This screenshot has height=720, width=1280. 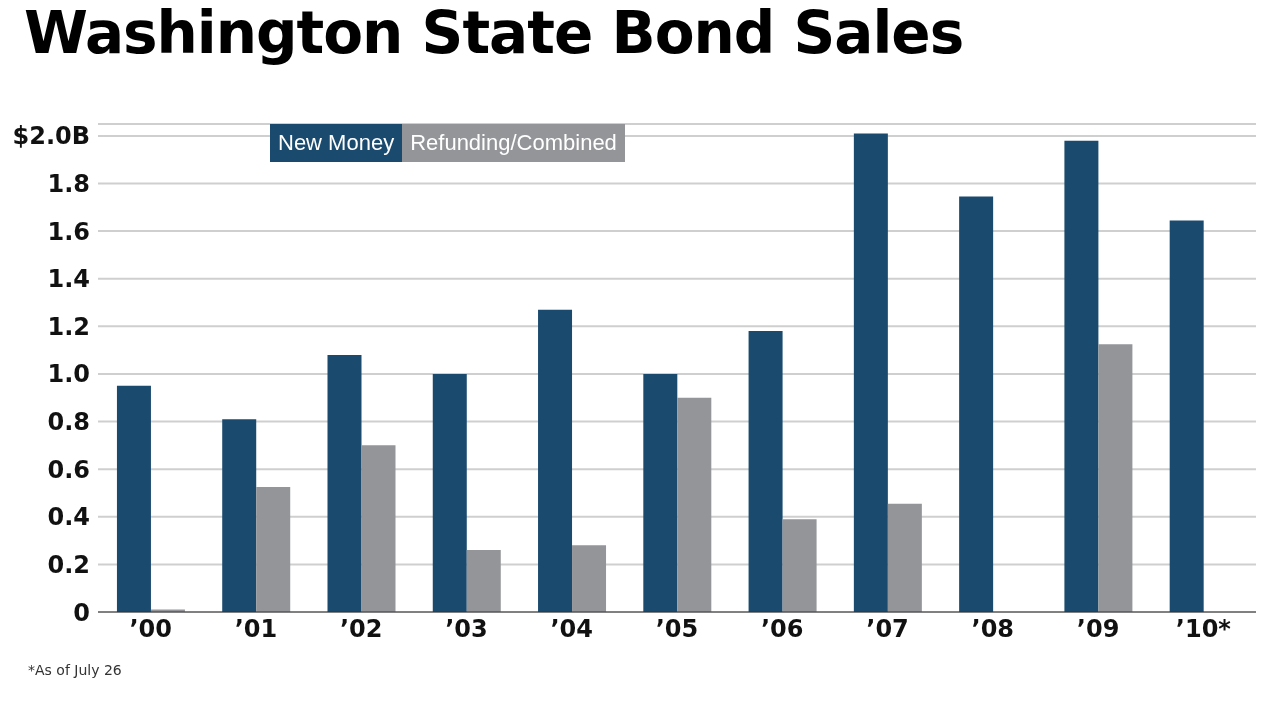 I want to click on x-tick-label: ’10*, so click(x=1203, y=629).